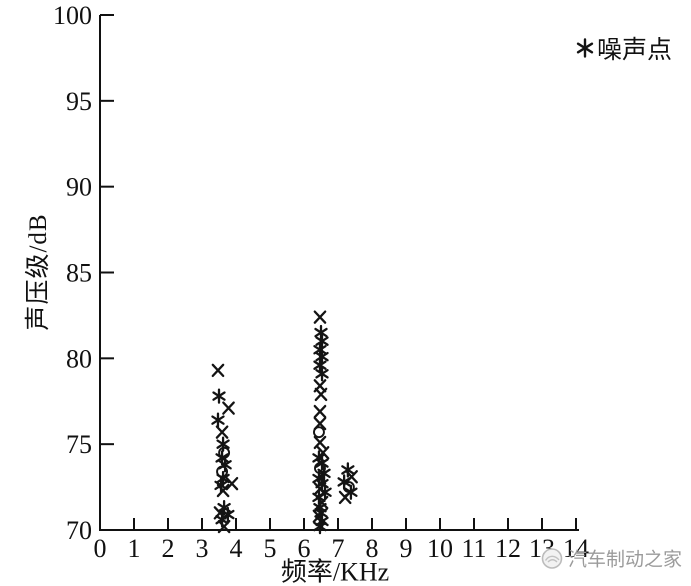  Describe the element at coordinates (473, 548) in the screenshot. I see `x-tick-label: 11` at that location.